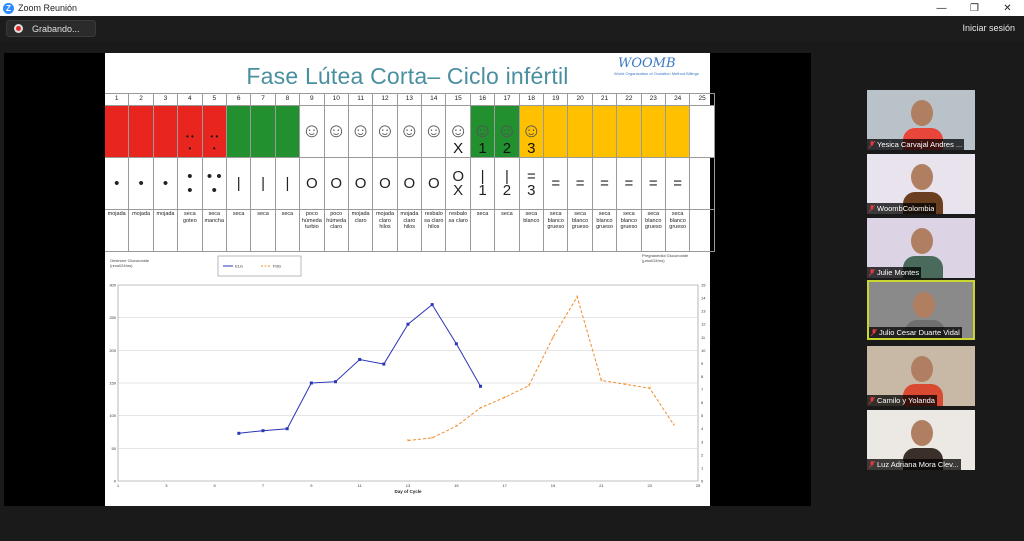  What do you see at coordinates (532, 184) in the screenshot?
I see `symbol-cell: = 3` at bounding box center [532, 184].